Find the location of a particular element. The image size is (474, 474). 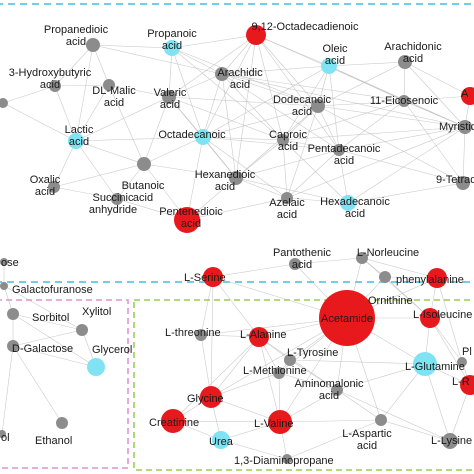

edge-l-tyrosine-aminomalonic is located at coordinates (313, 375).